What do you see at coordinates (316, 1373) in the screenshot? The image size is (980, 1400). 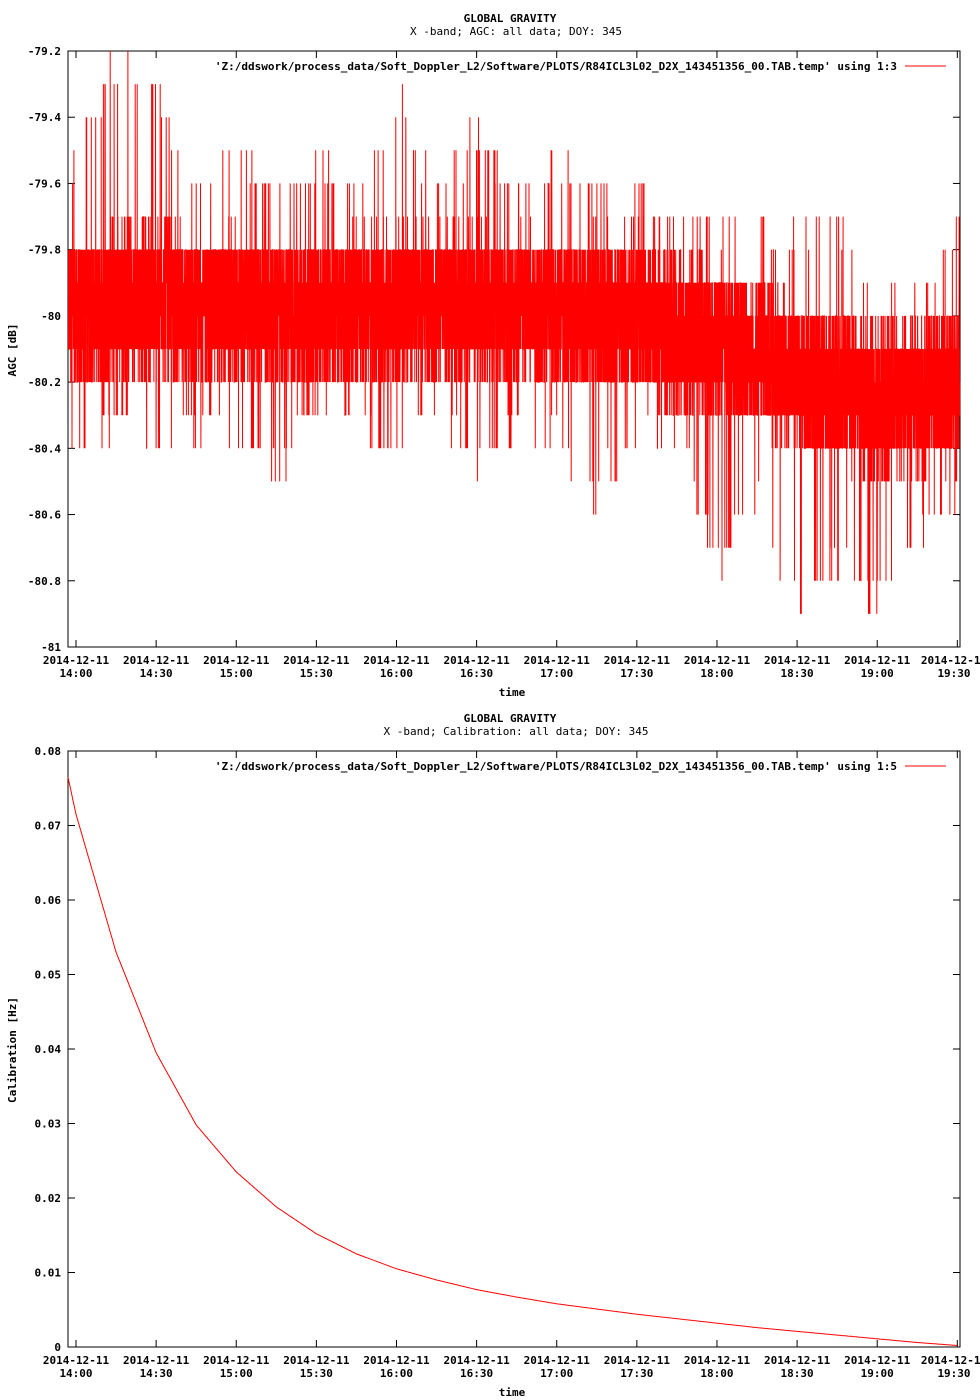 I see `calibration-x-tick-time: 15:30` at bounding box center [316, 1373].